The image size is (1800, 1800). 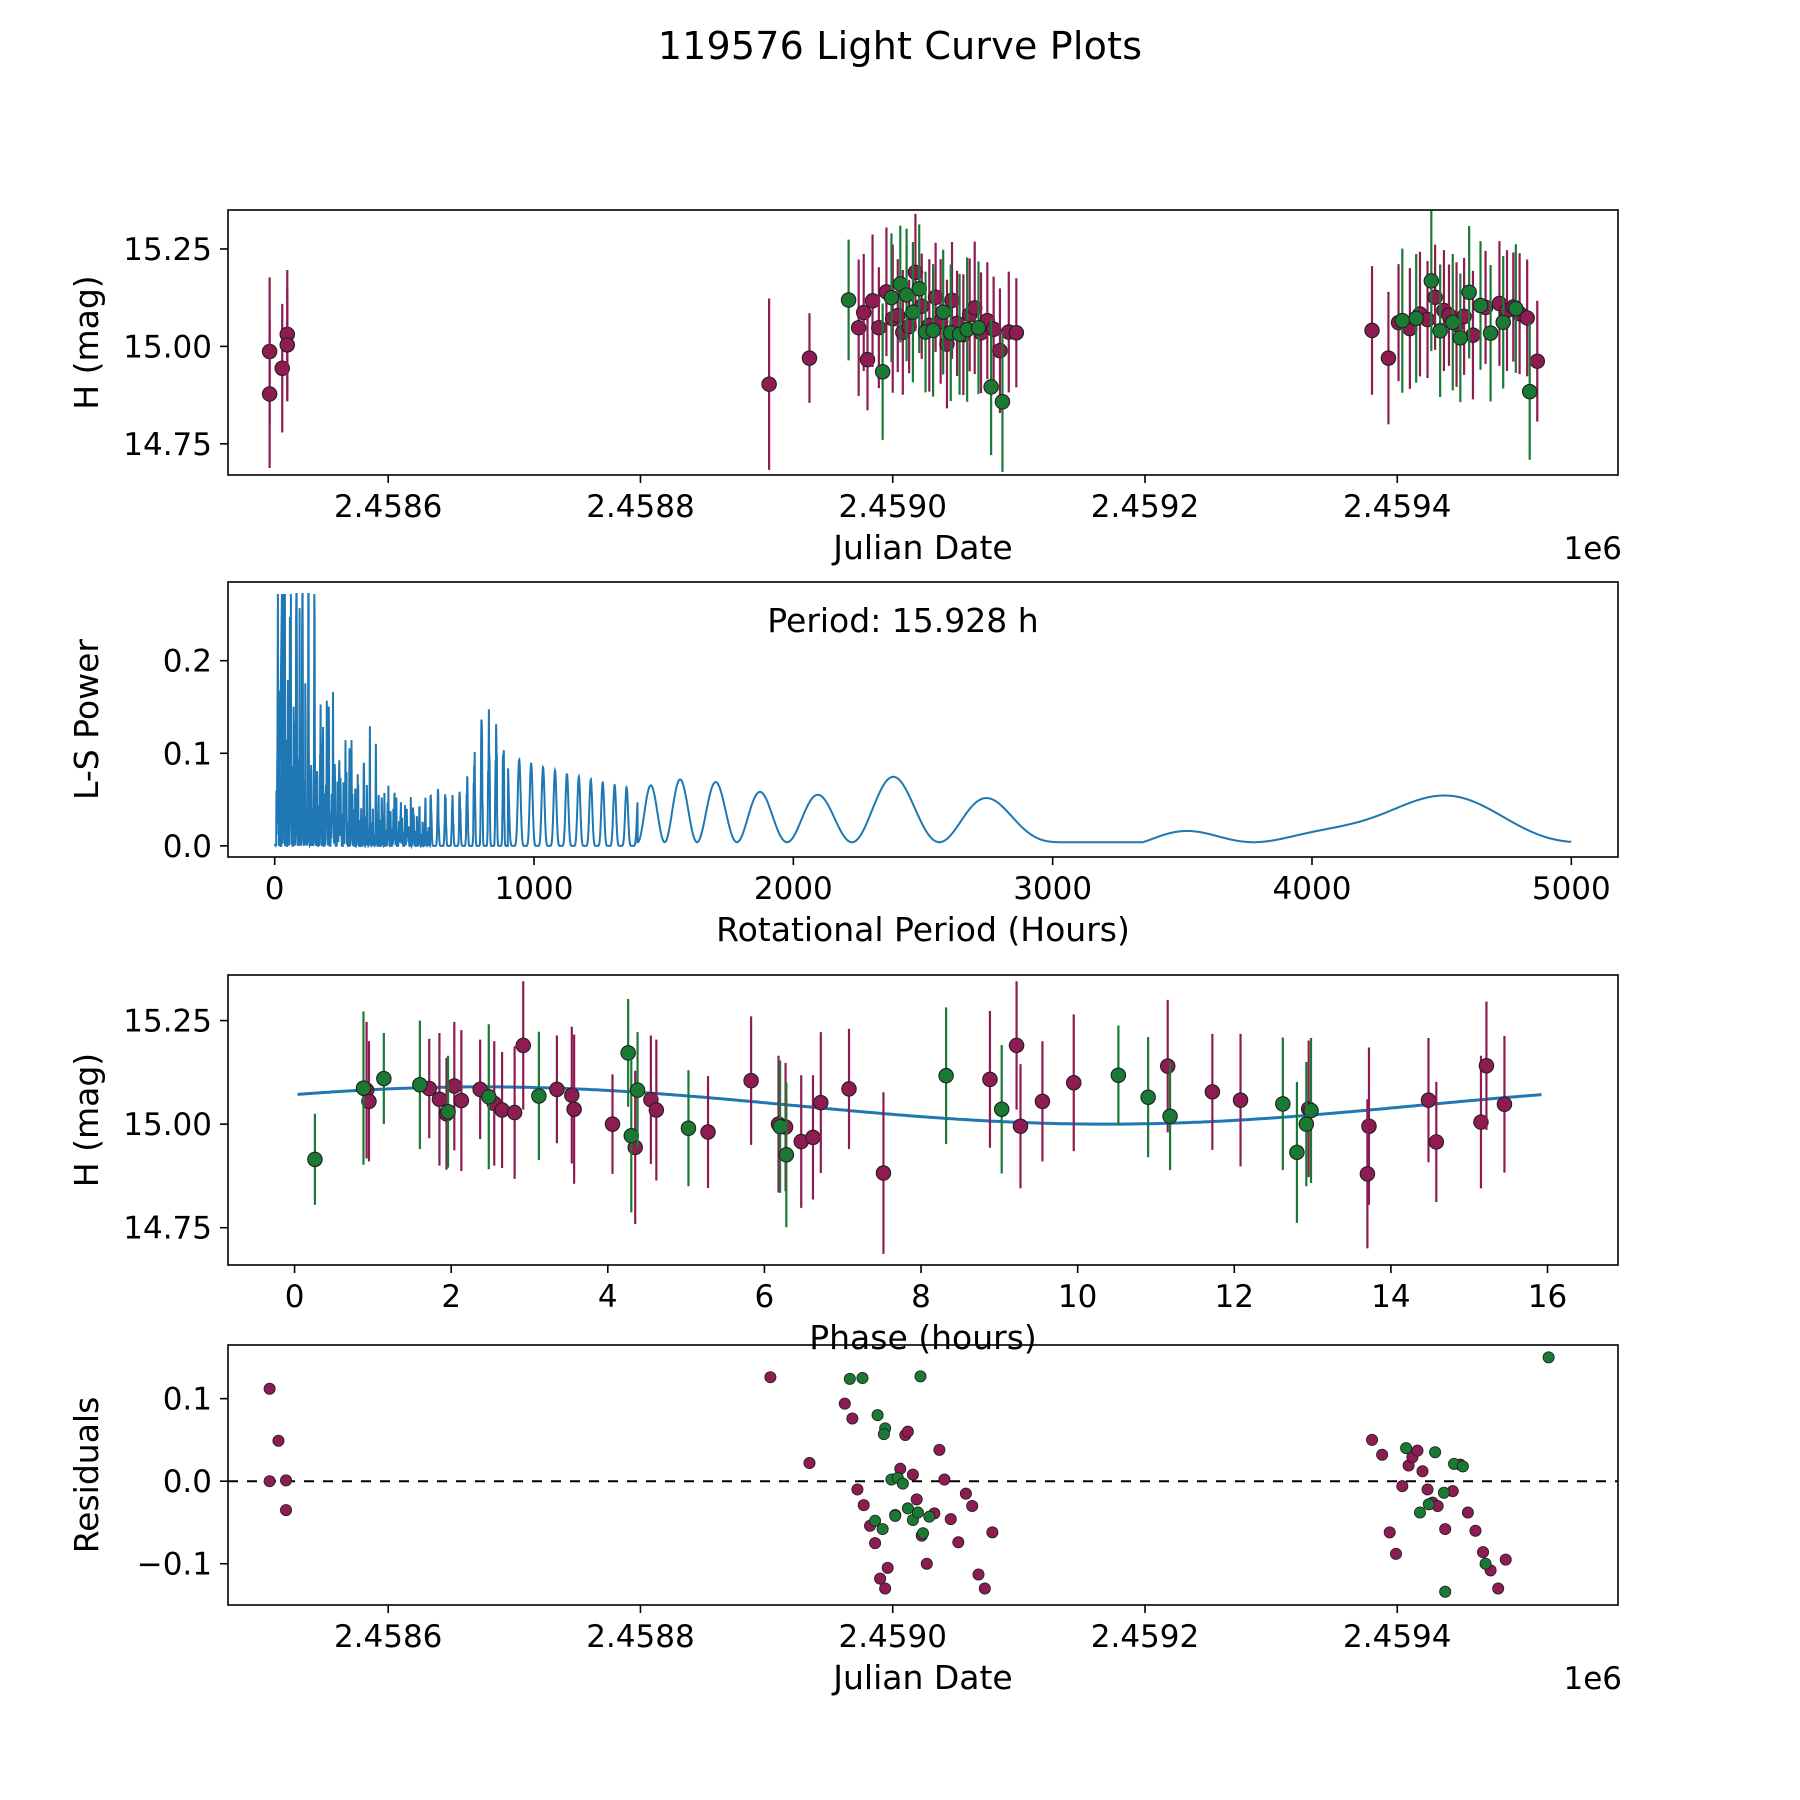 What do you see at coordinates (187, 1400) in the screenshot?
I see `residuals-ytick-label: 0.1` at bounding box center [187, 1400].